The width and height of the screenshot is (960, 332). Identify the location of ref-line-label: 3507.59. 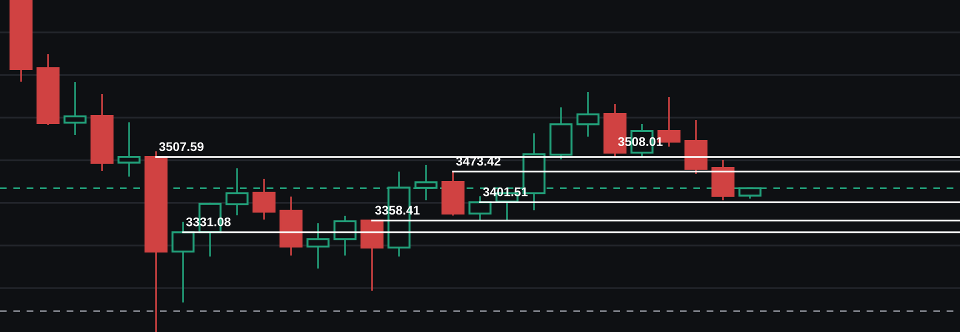
(181, 147).